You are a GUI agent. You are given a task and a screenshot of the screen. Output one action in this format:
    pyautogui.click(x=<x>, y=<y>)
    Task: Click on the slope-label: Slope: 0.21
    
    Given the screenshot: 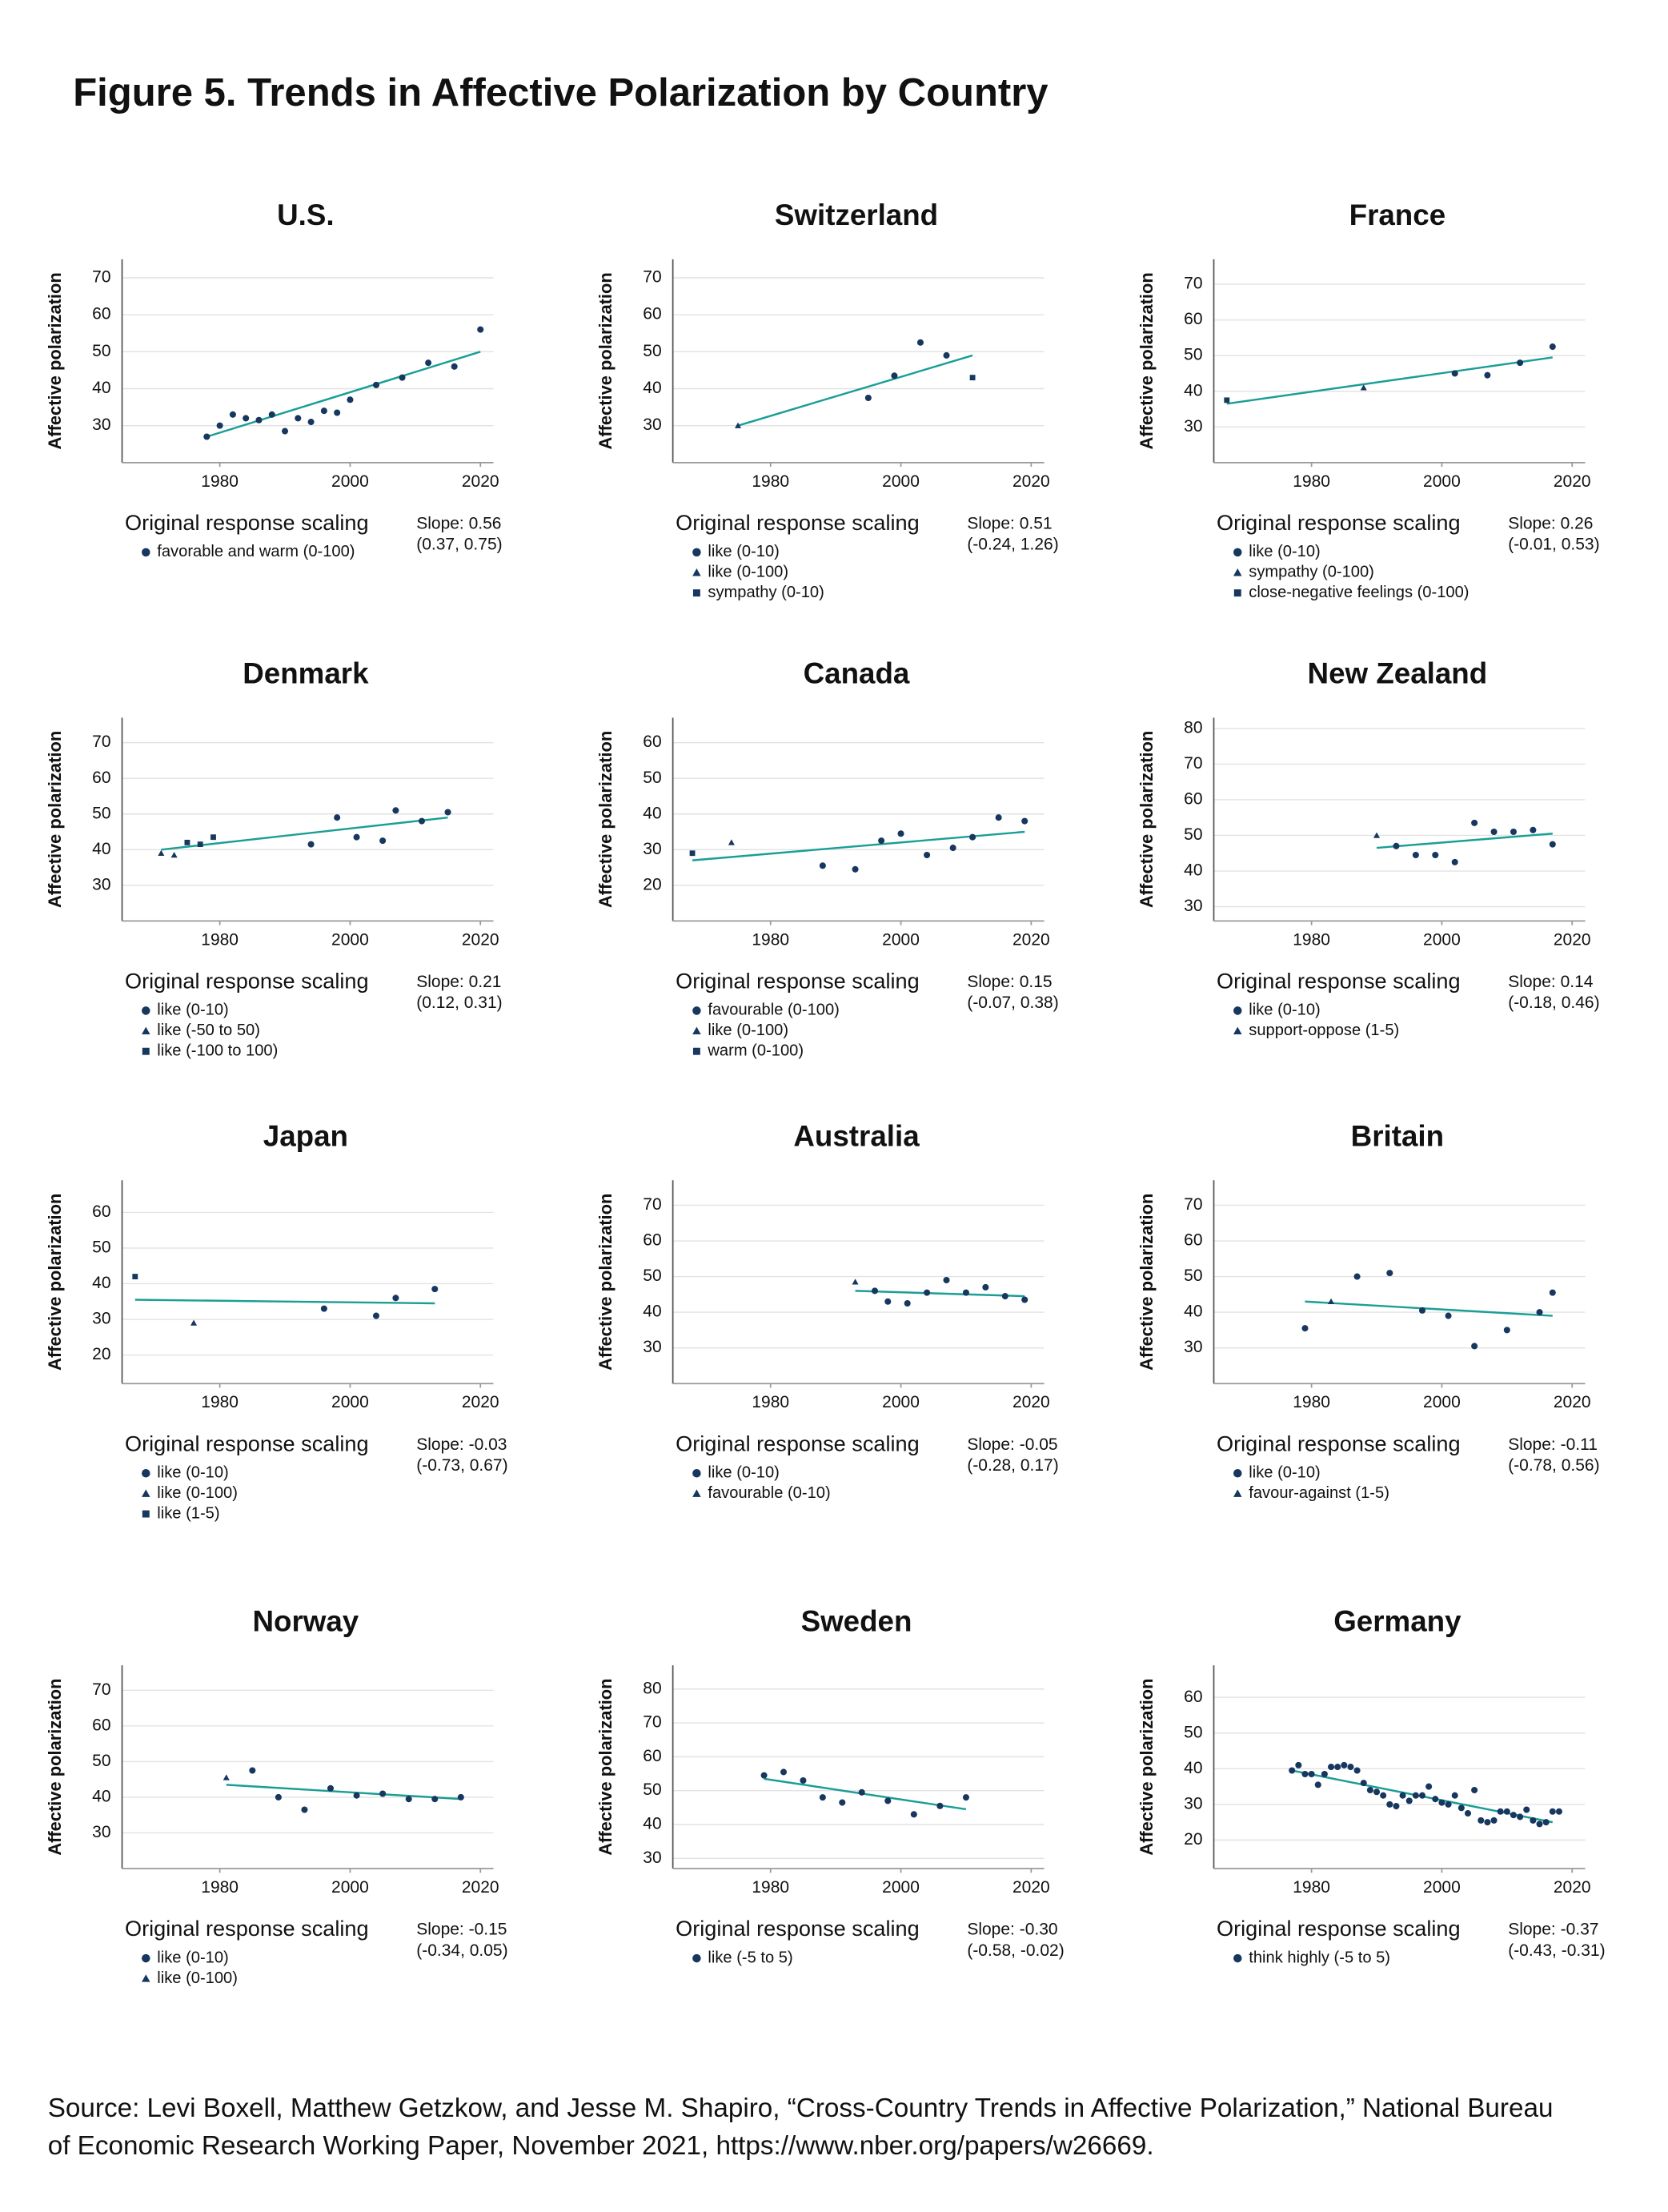 What is the action you would take?
    pyautogui.click(x=459, y=982)
    